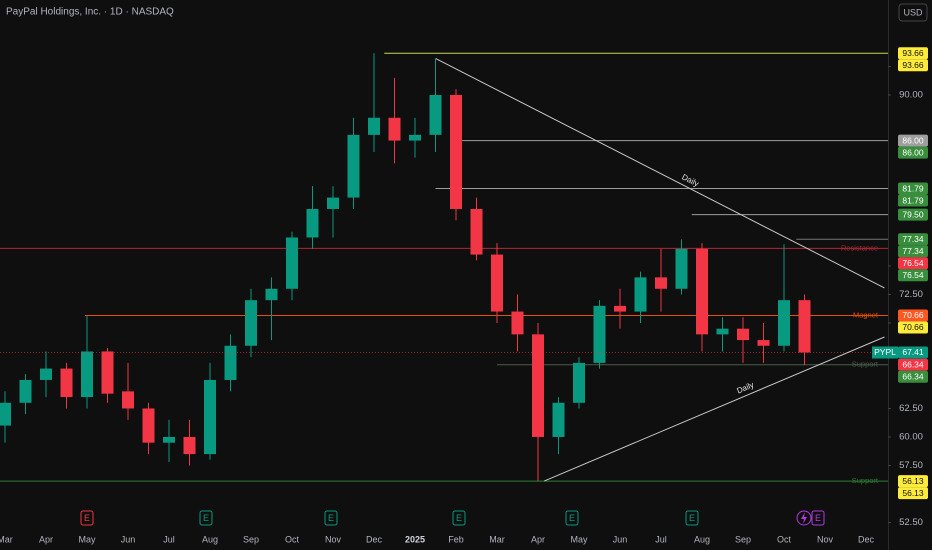 The image size is (932, 550). Describe the element at coordinates (911, 465) in the screenshot. I see `y-tick-label: 57.50` at that location.